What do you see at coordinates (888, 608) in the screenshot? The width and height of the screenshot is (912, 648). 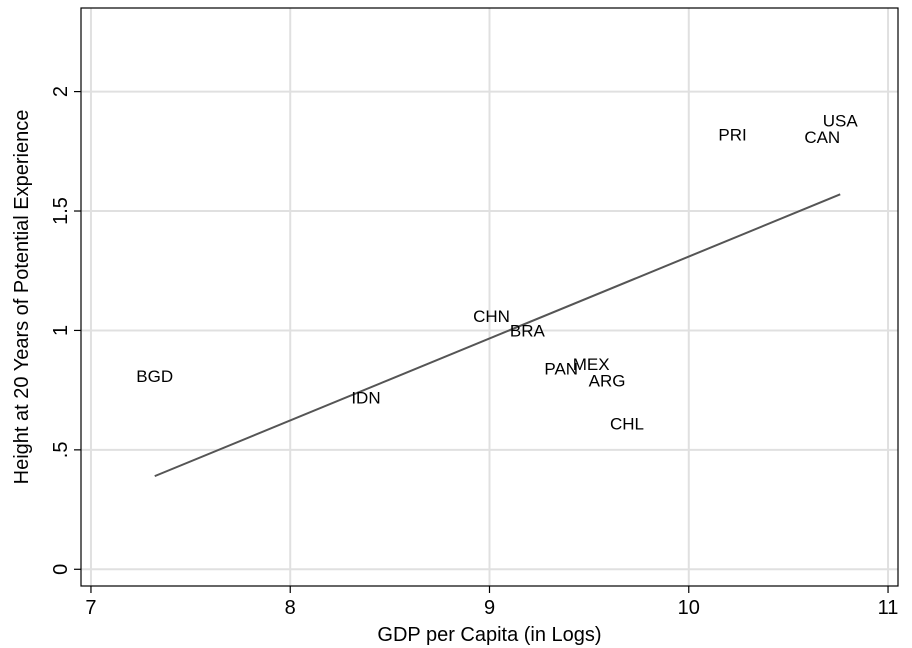 I see `x-tick-label: 11` at bounding box center [888, 608].